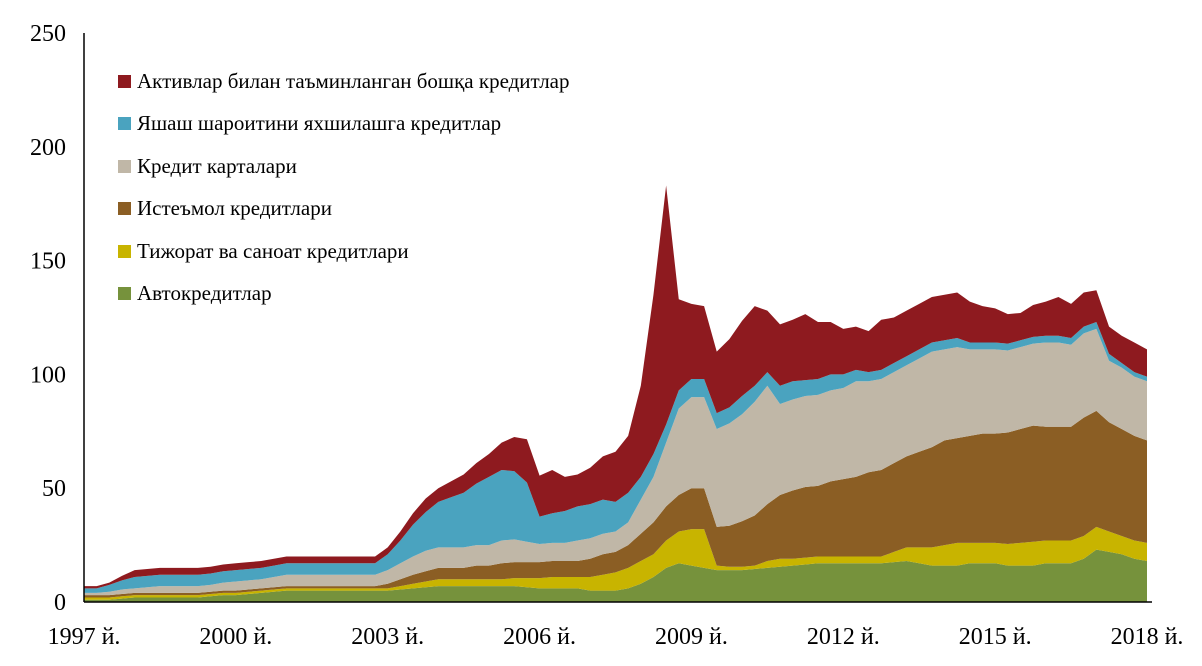 This screenshot has width=1202, height=666. Describe the element at coordinates (204, 293) in the screenshot. I see `legend-label: Автокредитлар` at that location.